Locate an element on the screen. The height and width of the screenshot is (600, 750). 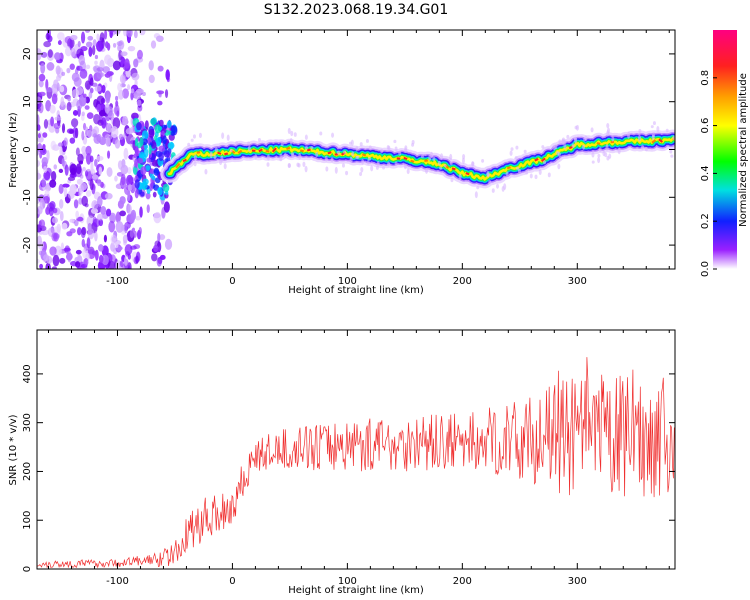
snr-y-tick-label: 300 is located at coordinates (27, 422).